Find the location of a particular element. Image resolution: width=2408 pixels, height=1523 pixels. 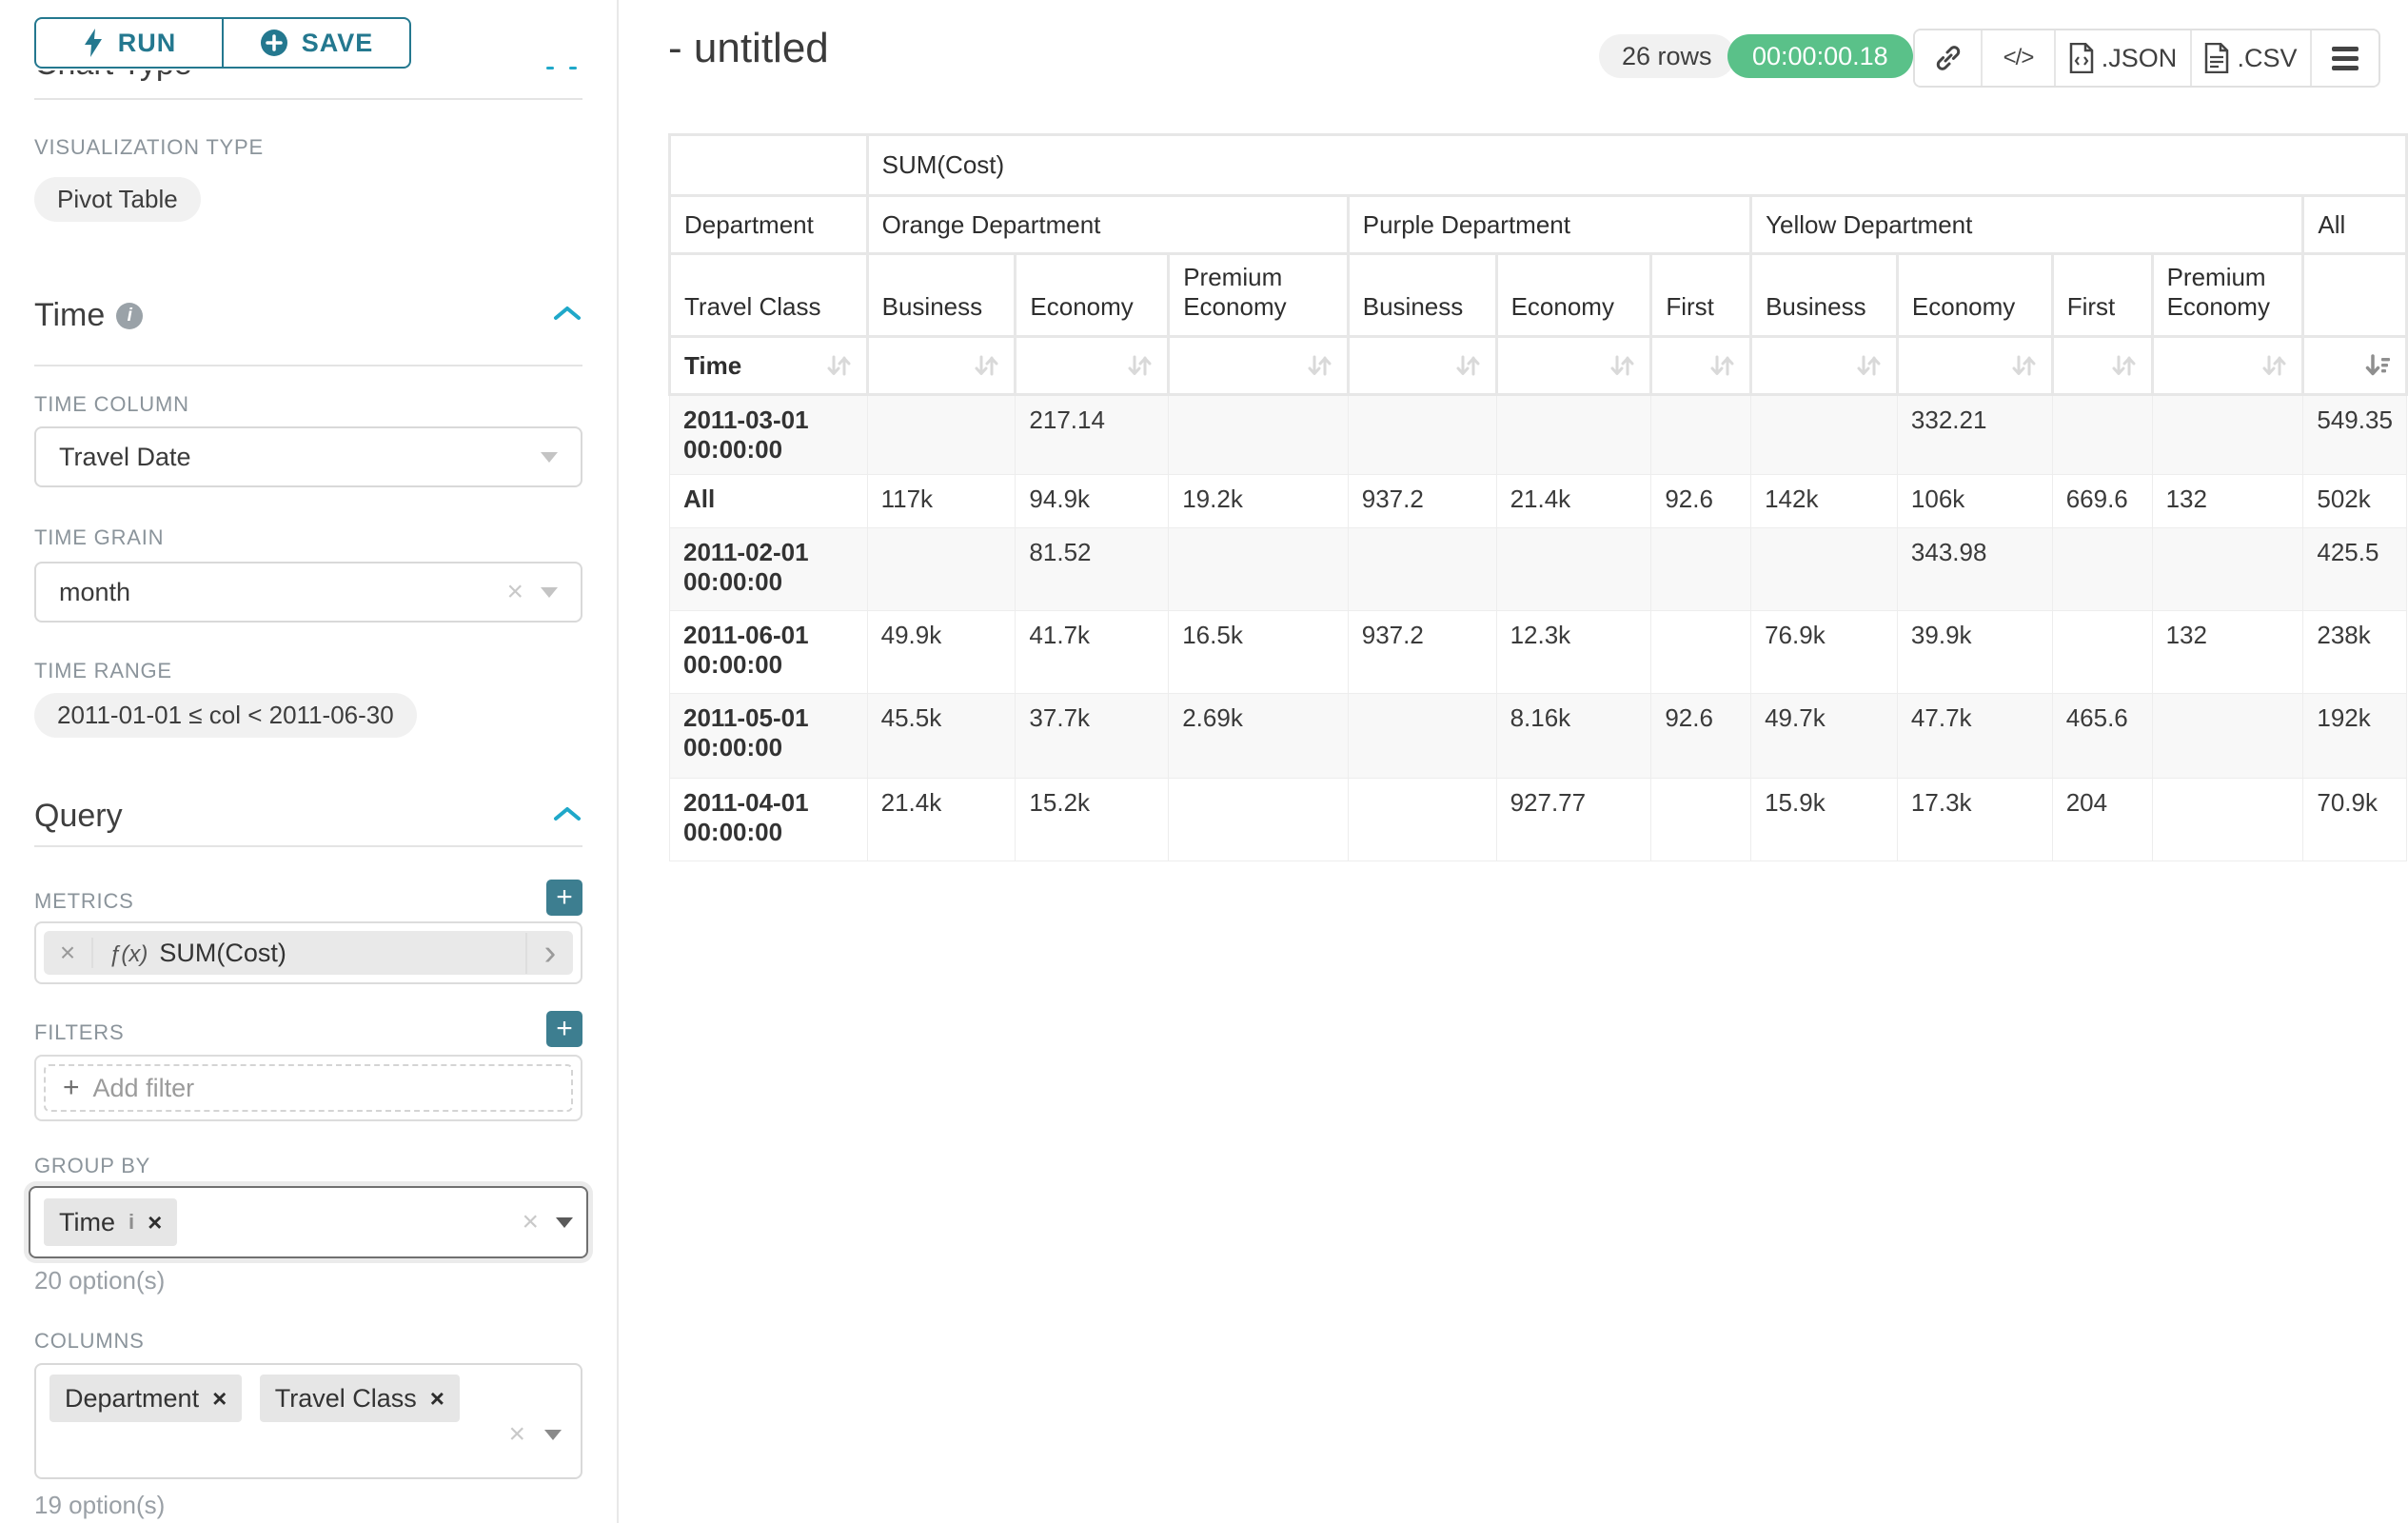

add-metric-button: + is located at coordinates (564, 898).